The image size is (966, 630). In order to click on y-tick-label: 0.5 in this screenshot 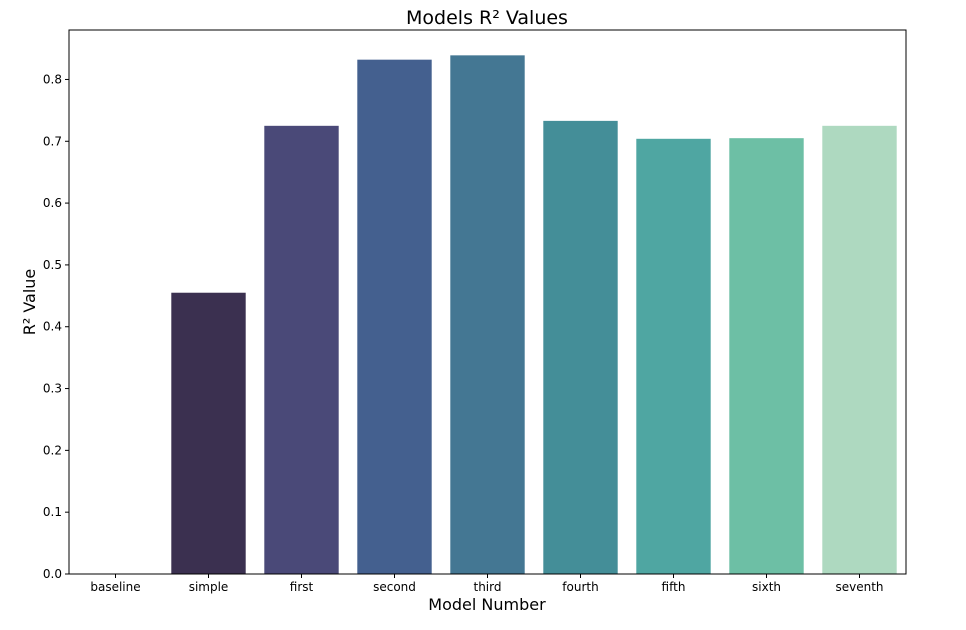, I will do `click(52, 265)`.